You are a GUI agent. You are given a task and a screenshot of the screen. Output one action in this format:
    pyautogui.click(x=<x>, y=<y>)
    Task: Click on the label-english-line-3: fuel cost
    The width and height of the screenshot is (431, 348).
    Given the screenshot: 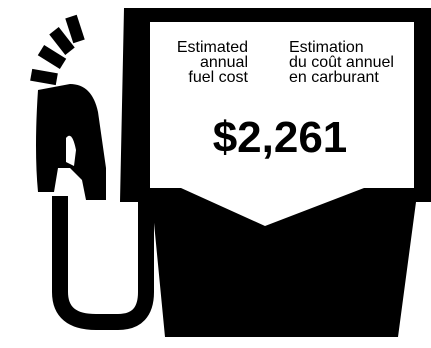 What is the action you would take?
    pyautogui.click(x=218, y=77)
    